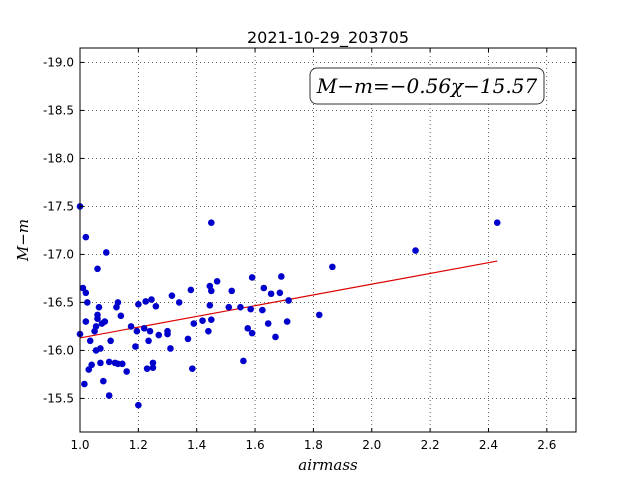  Describe the element at coordinates (138, 445) in the screenshot. I see `x-tick-label: 1.2` at that location.